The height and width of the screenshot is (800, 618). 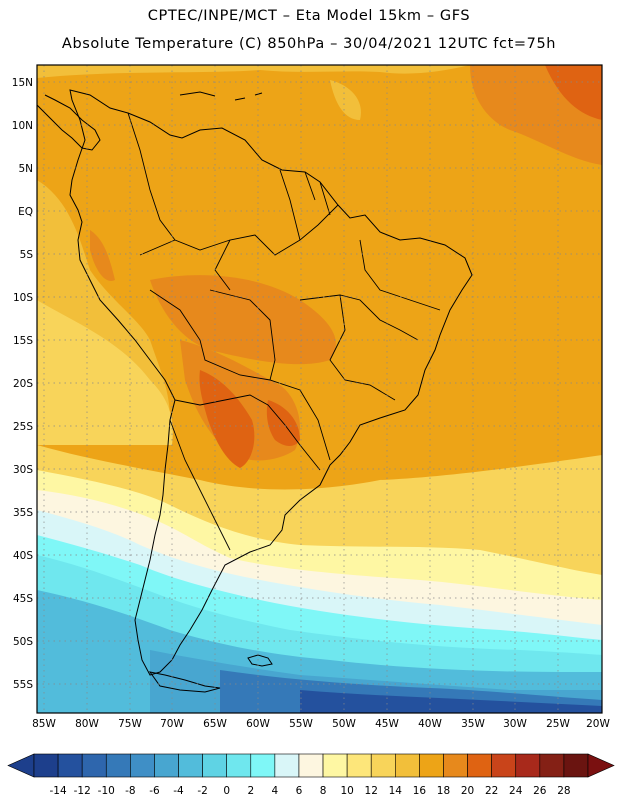 What do you see at coordinates (178, 791) in the screenshot?
I see `colorbar-label: -4` at bounding box center [178, 791].